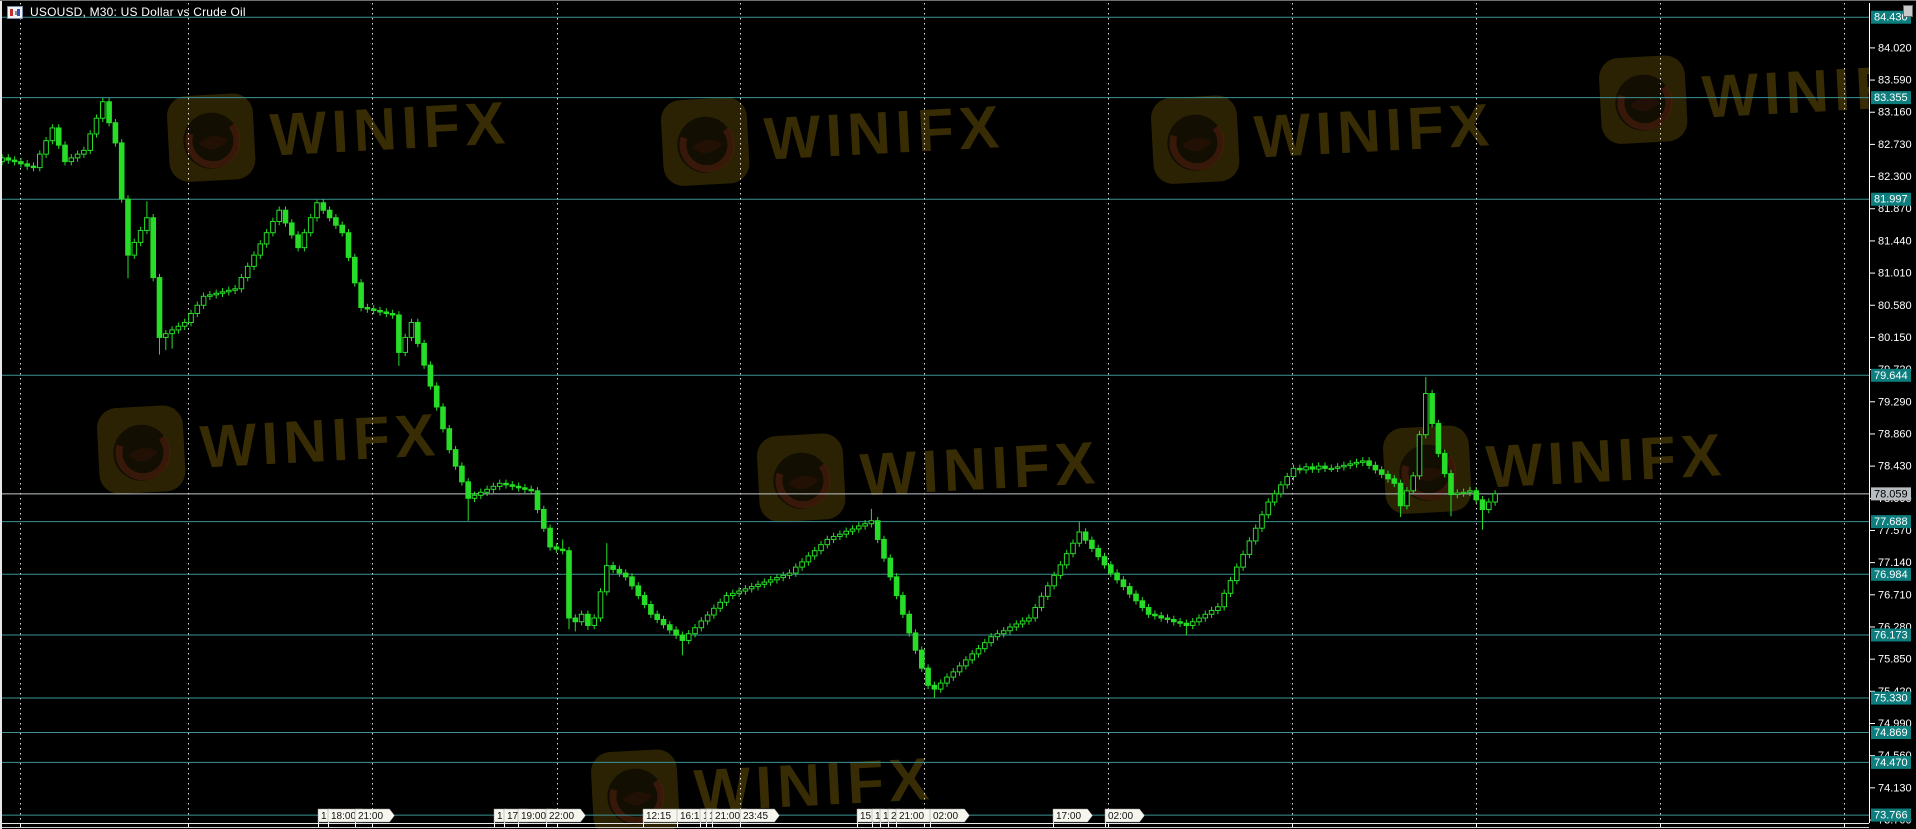 Image resolution: width=1916 pixels, height=829 pixels. I want to click on price-level-badge: 81.997, so click(1891, 199).